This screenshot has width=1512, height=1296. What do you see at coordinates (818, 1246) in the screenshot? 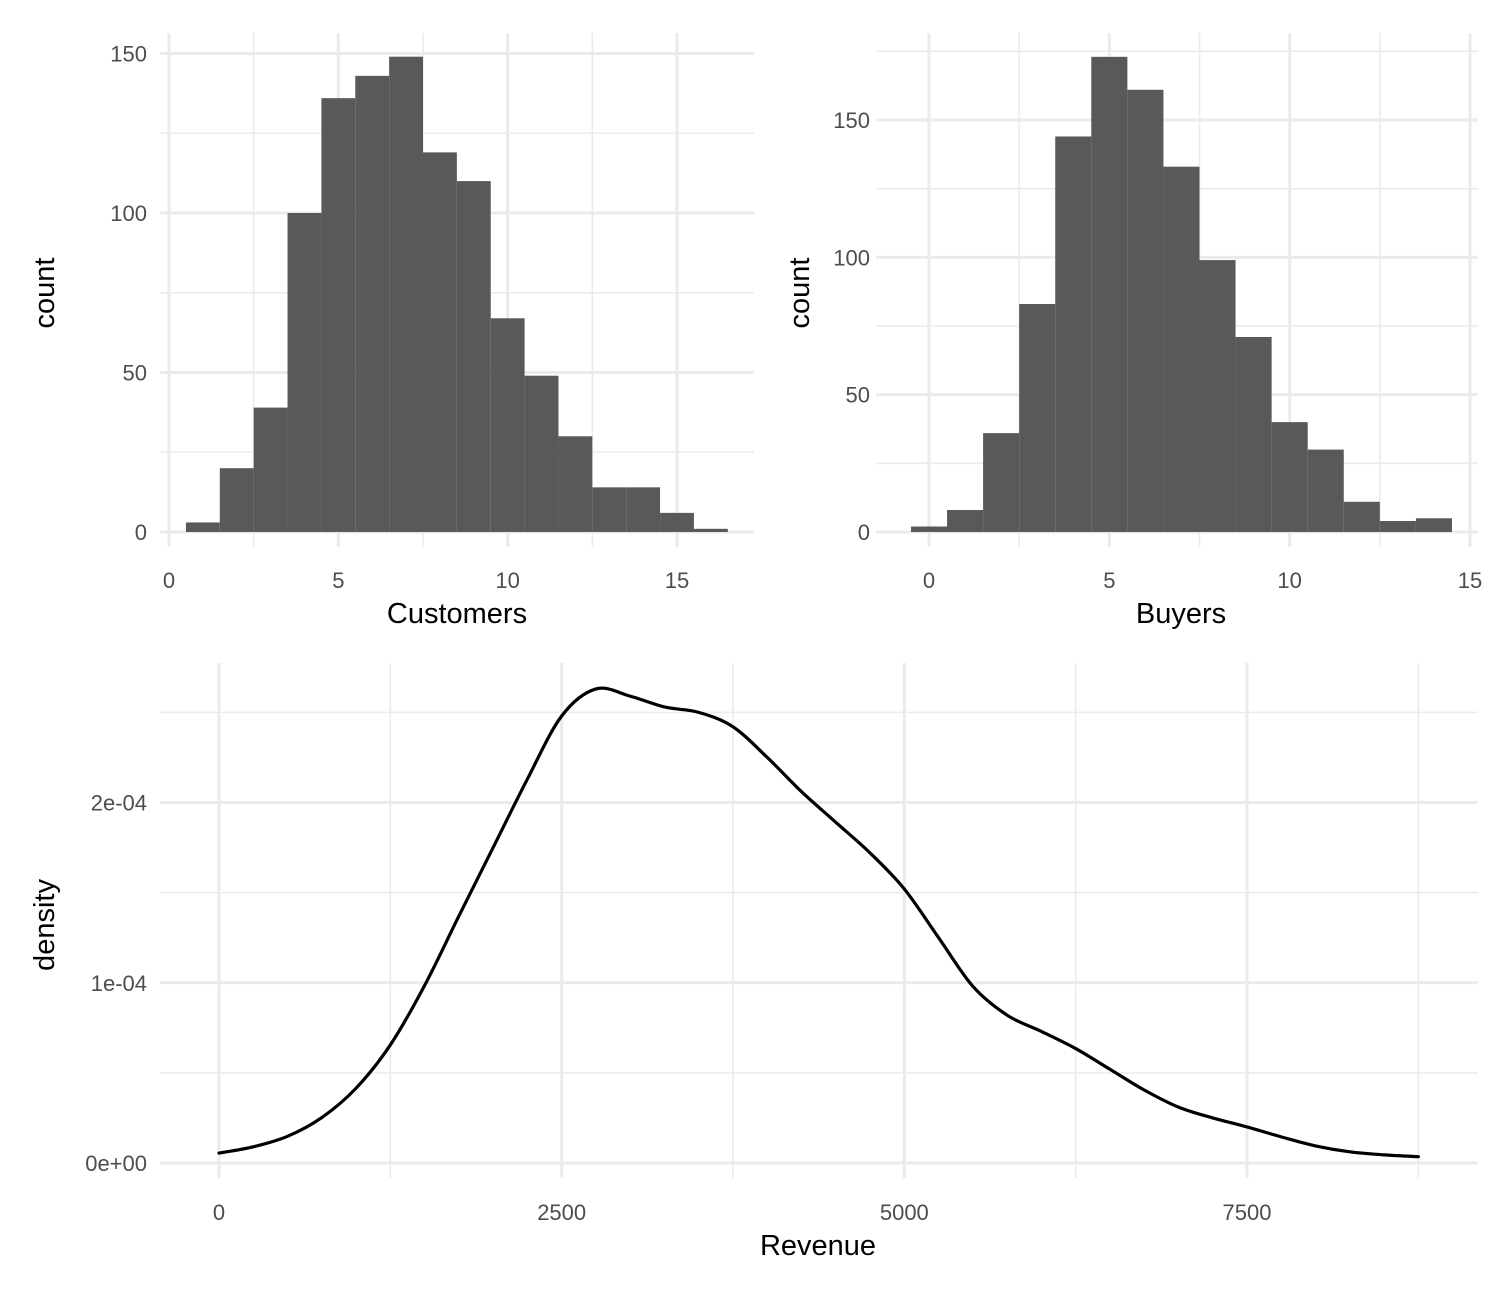
I see `revenue-x-axis-title: Revenue` at bounding box center [818, 1246].